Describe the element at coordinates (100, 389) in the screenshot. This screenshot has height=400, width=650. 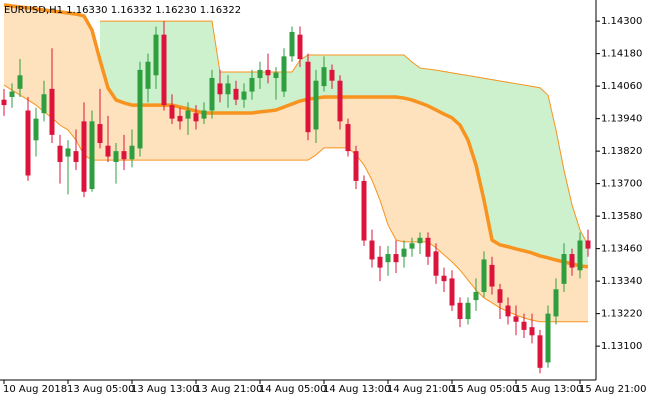
I see `x-tick-label: 13 Aug 05:00` at that location.